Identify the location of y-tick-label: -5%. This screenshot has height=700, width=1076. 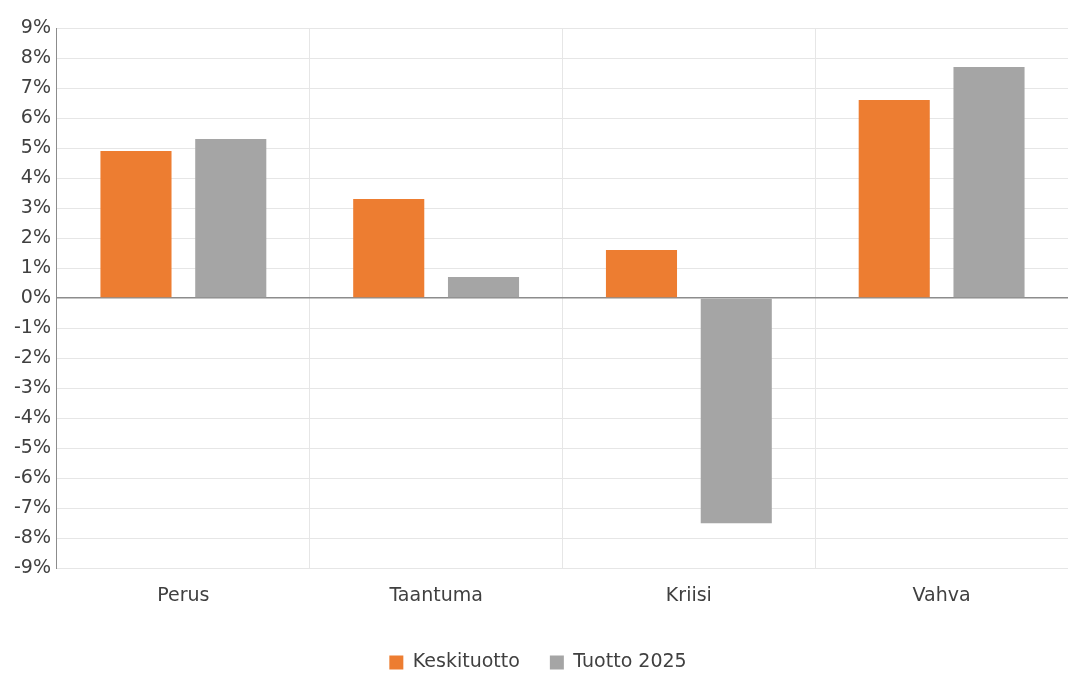
(32, 446).